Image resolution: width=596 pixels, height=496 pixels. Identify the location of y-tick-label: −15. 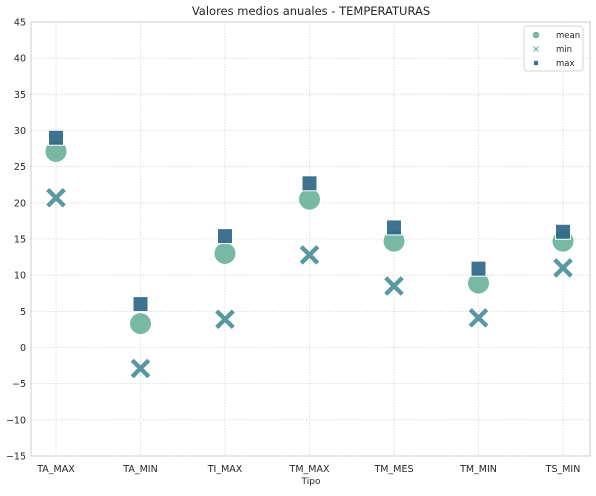
(16, 457).